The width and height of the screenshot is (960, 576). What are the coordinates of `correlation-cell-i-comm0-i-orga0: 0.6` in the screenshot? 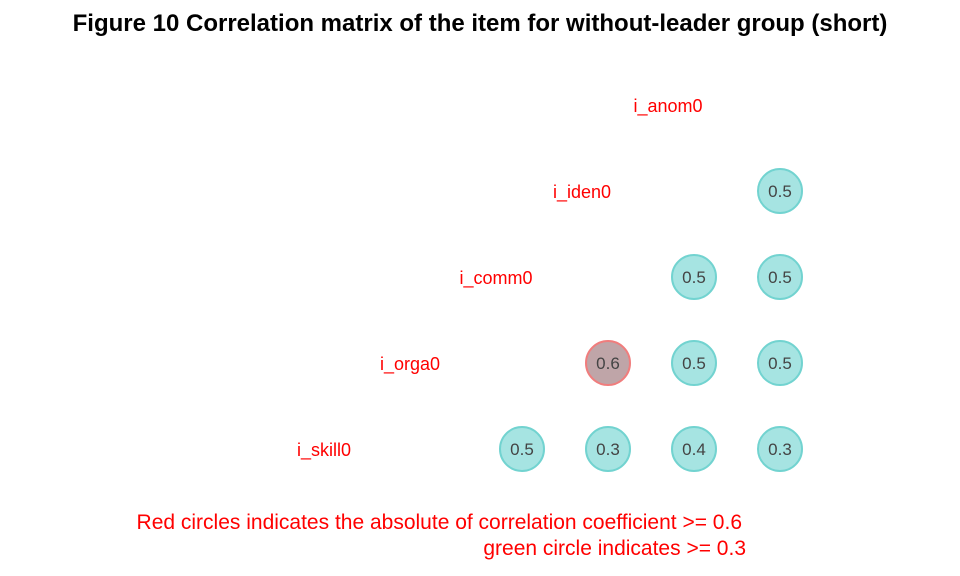 It's located at (608, 363).